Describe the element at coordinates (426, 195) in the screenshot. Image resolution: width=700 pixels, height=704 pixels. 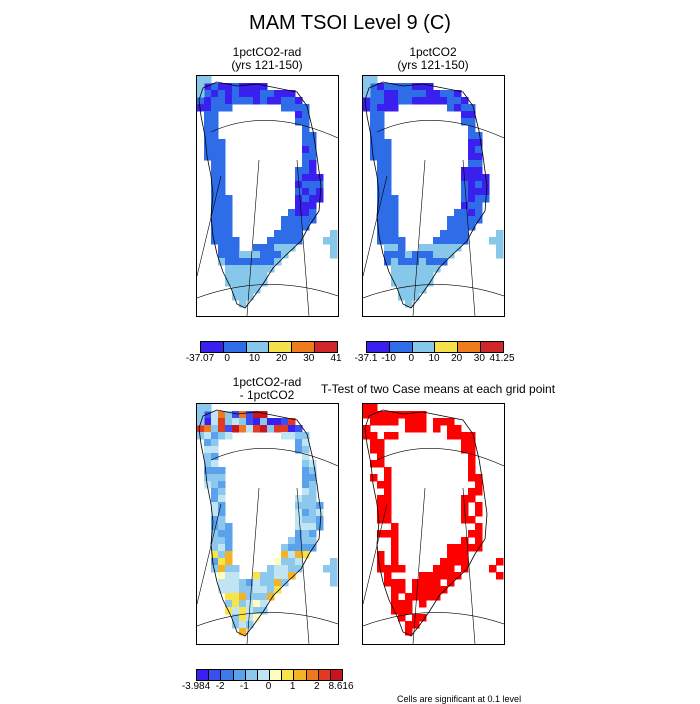
I see `grid-cells` at that location.